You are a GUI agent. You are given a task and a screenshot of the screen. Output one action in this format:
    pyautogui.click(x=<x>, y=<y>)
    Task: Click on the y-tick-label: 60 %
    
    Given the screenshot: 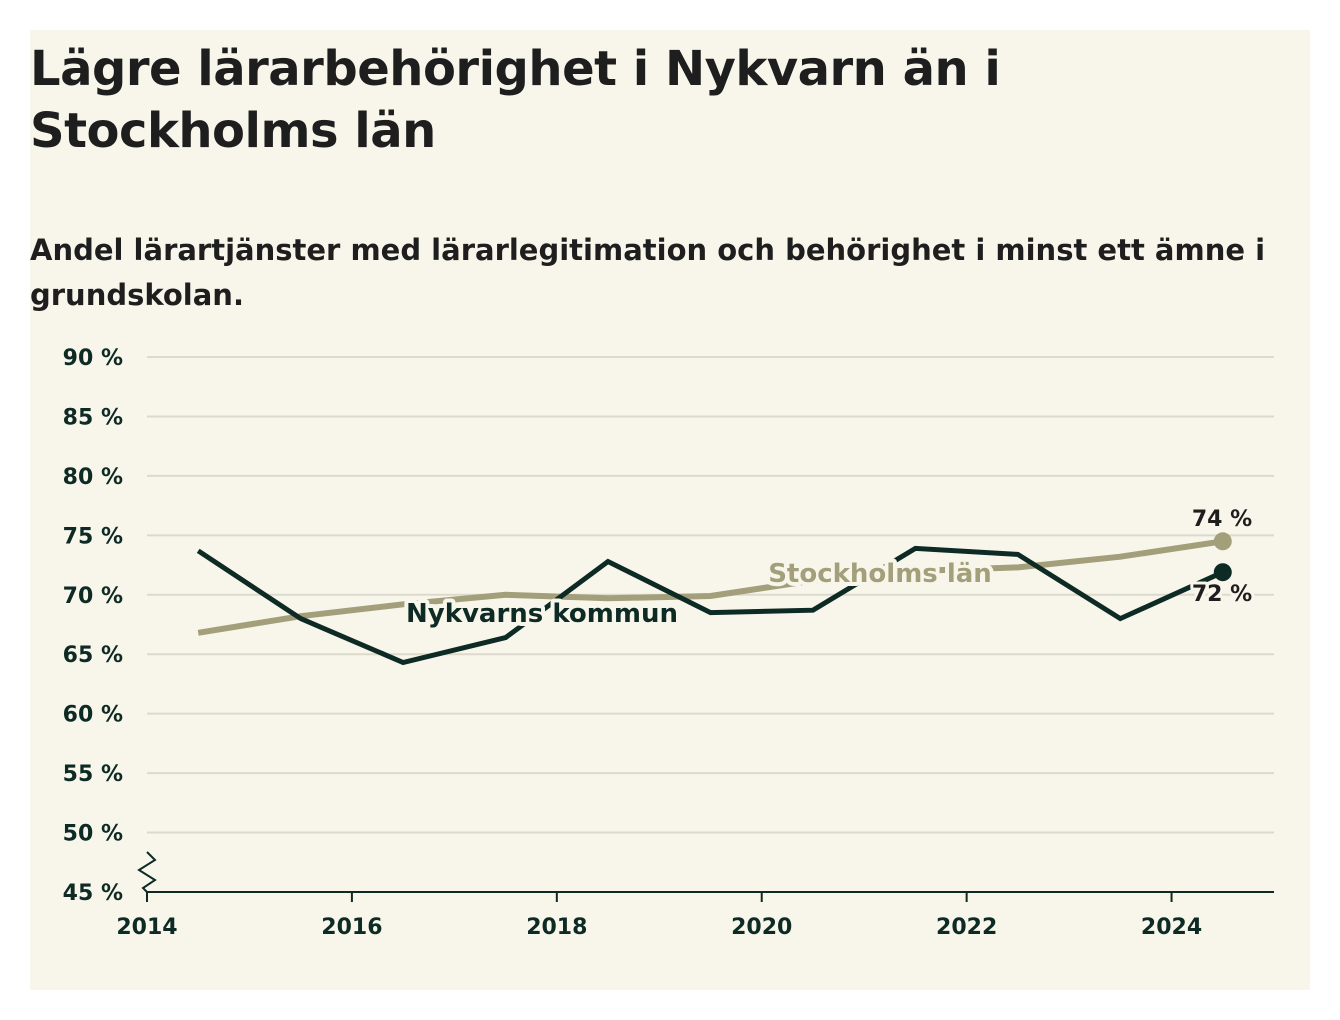 What is the action you would take?
    pyautogui.click(x=93, y=715)
    